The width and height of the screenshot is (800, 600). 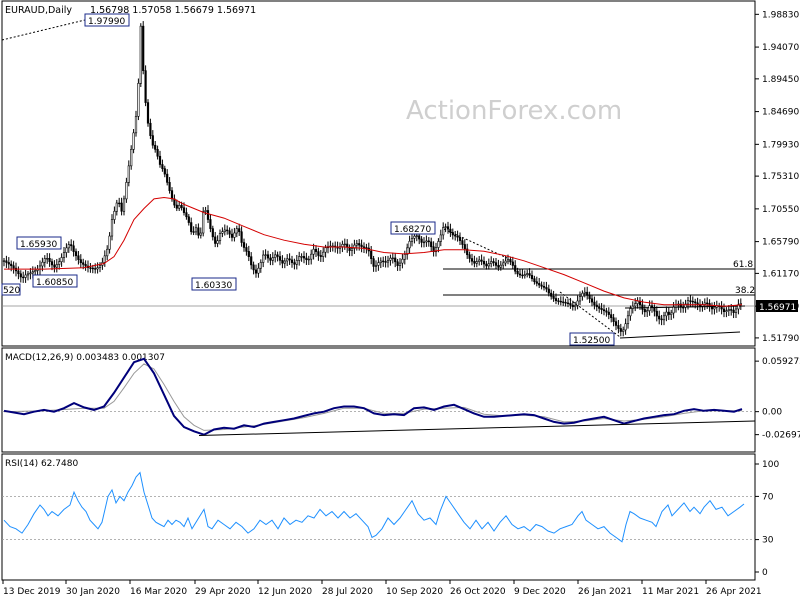 What do you see at coordinates (591, 341) in the screenshot?
I see `price-label-1-52500: 1.52500` at bounding box center [591, 341].